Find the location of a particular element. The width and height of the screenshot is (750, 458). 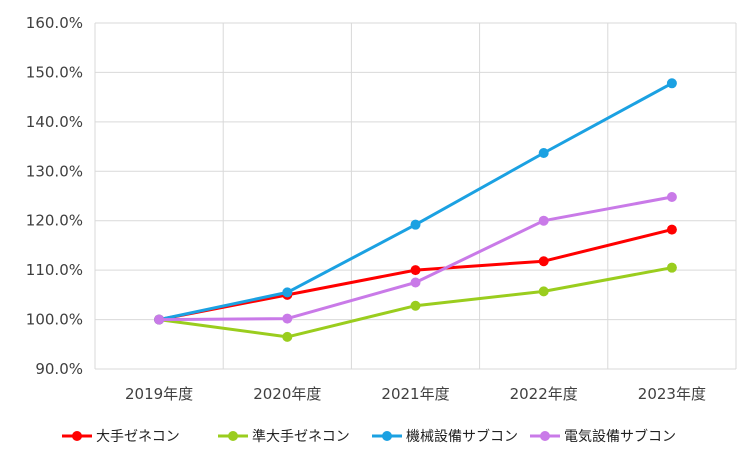

legend-label: 準大手ゼネコン is located at coordinates (301, 437).